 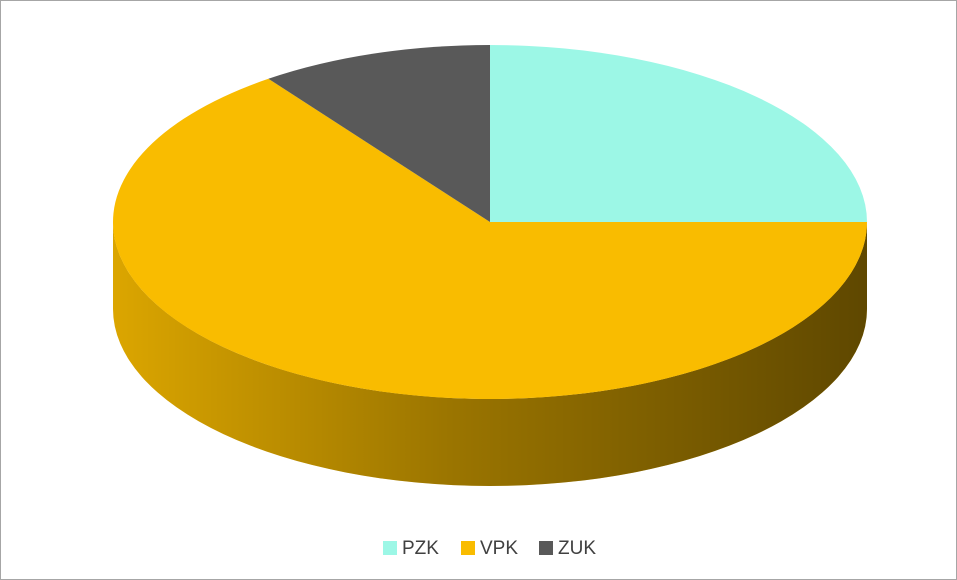 I want to click on legend-label: ZUK, so click(x=577, y=548).